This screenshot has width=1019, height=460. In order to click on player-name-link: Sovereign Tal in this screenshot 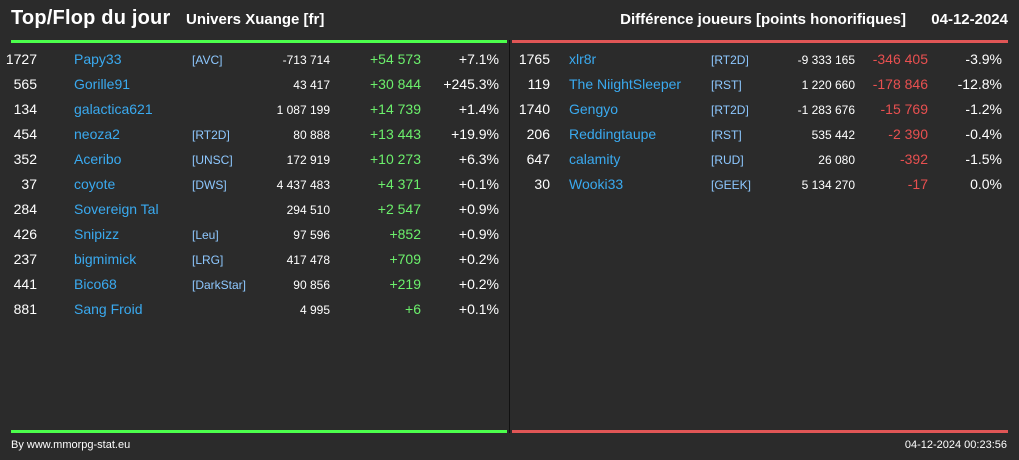, I will do `click(116, 209)`.